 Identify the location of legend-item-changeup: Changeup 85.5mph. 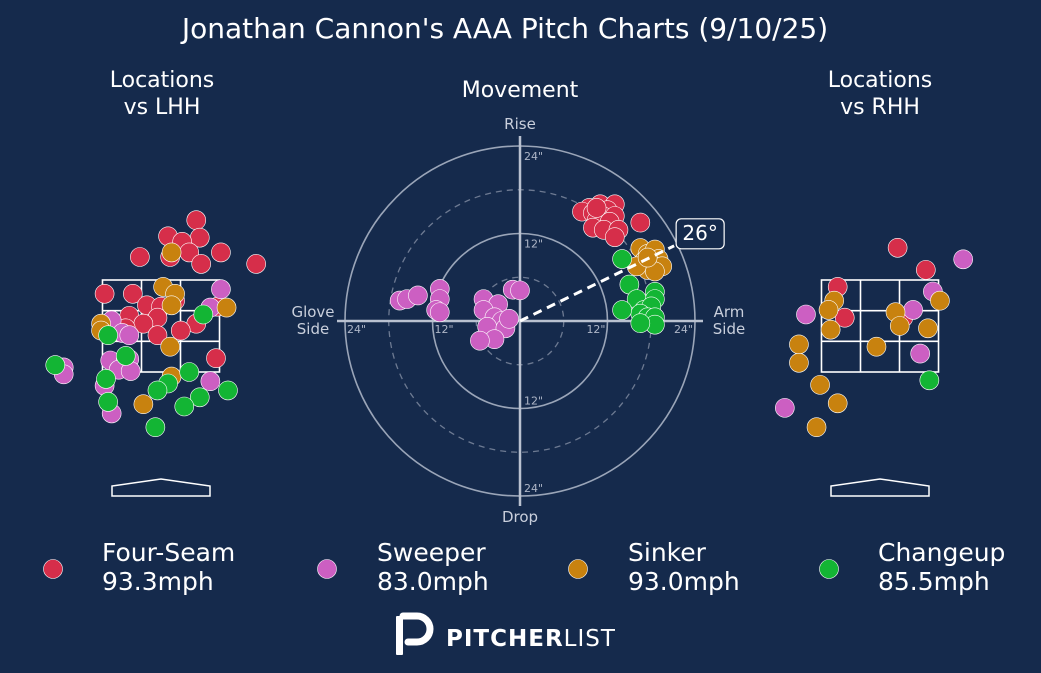
(912, 567).